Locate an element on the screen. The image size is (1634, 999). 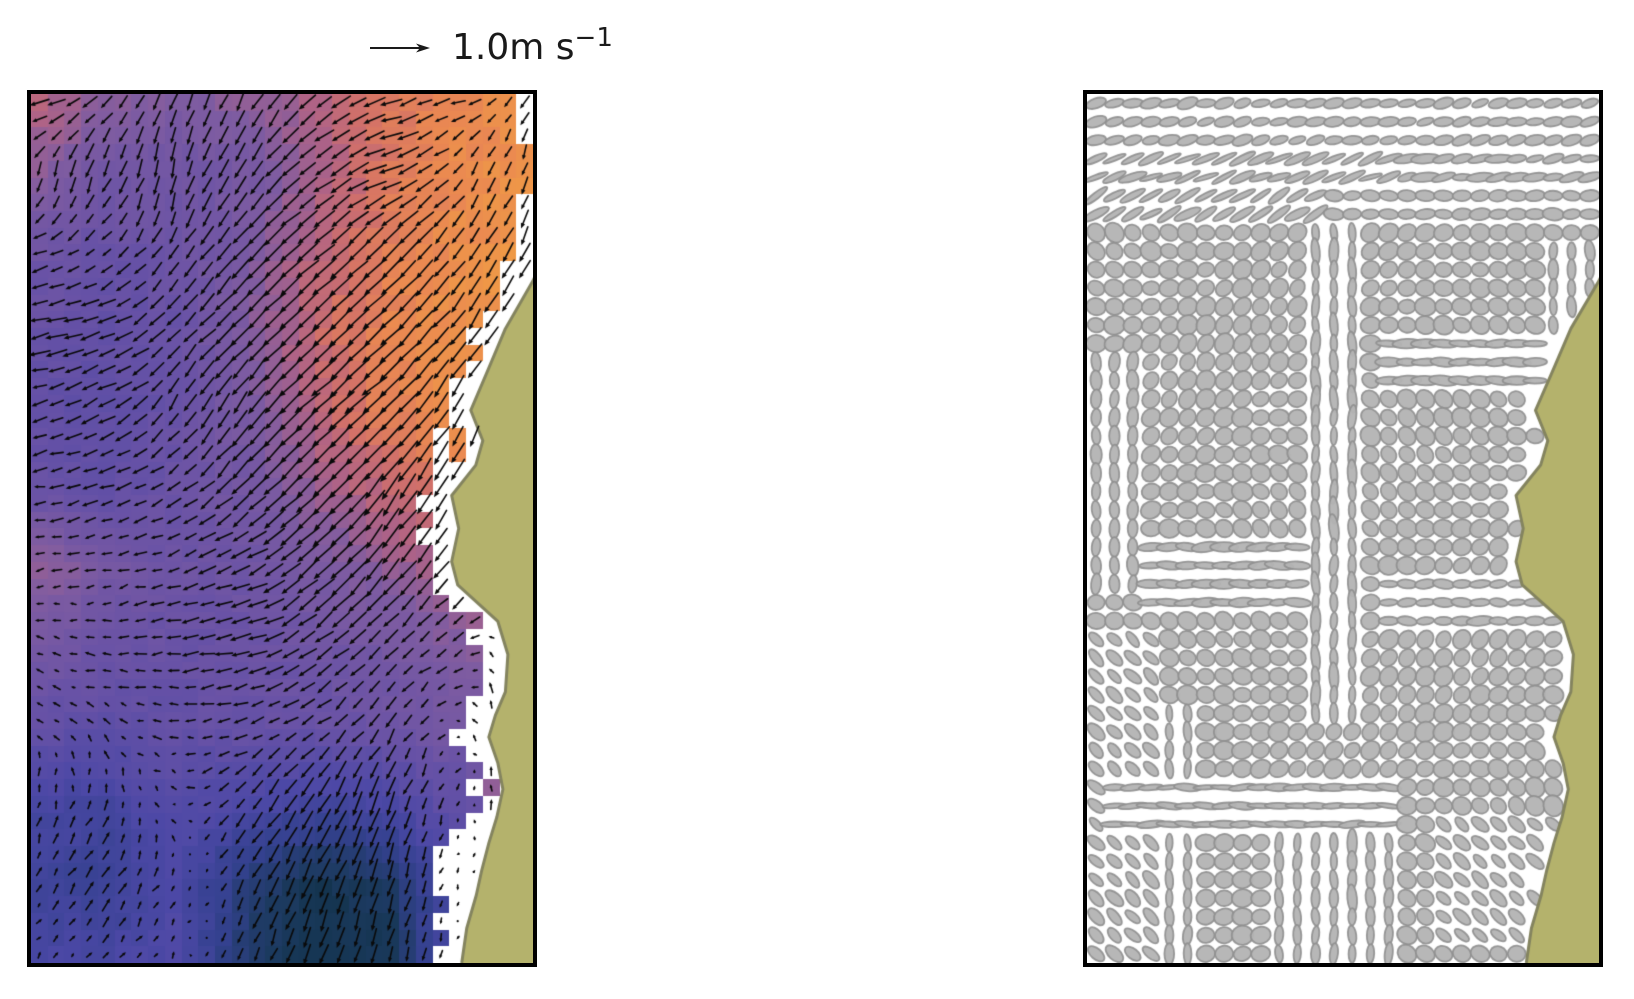
quiver-key-exponent: −1 is located at coordinates (593, 38).